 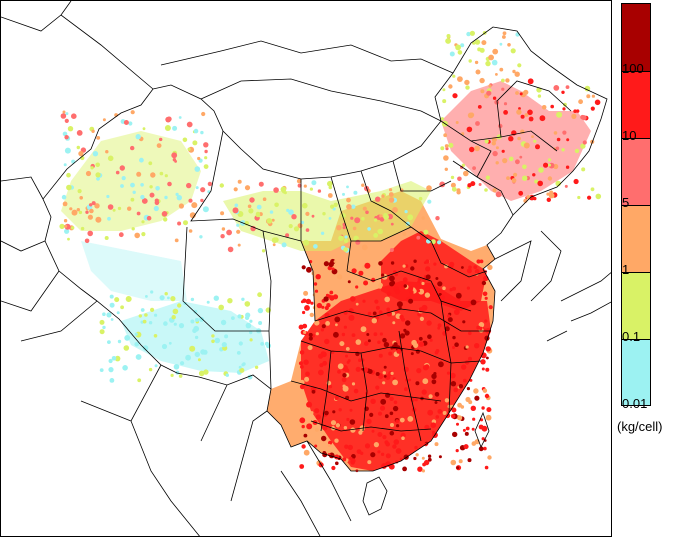 I want to click on colorbar-unit-label: (kg/cell), so click(x=640, y=426).